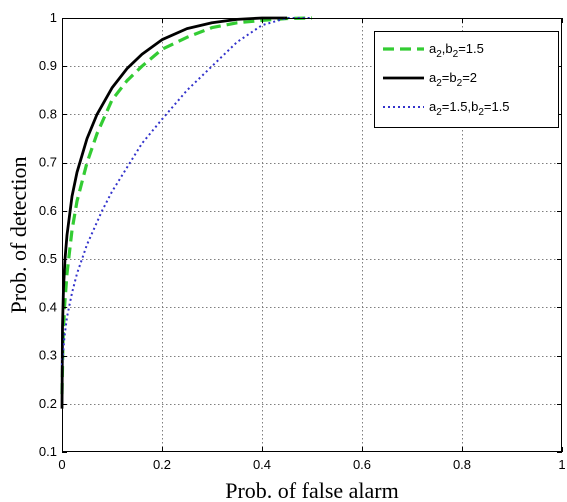 The image size is (567, 502). What do you see at coordinates (561, 464) in the screenshot?
I see `x-tick-label: 1` at bounding box center [561, 464].